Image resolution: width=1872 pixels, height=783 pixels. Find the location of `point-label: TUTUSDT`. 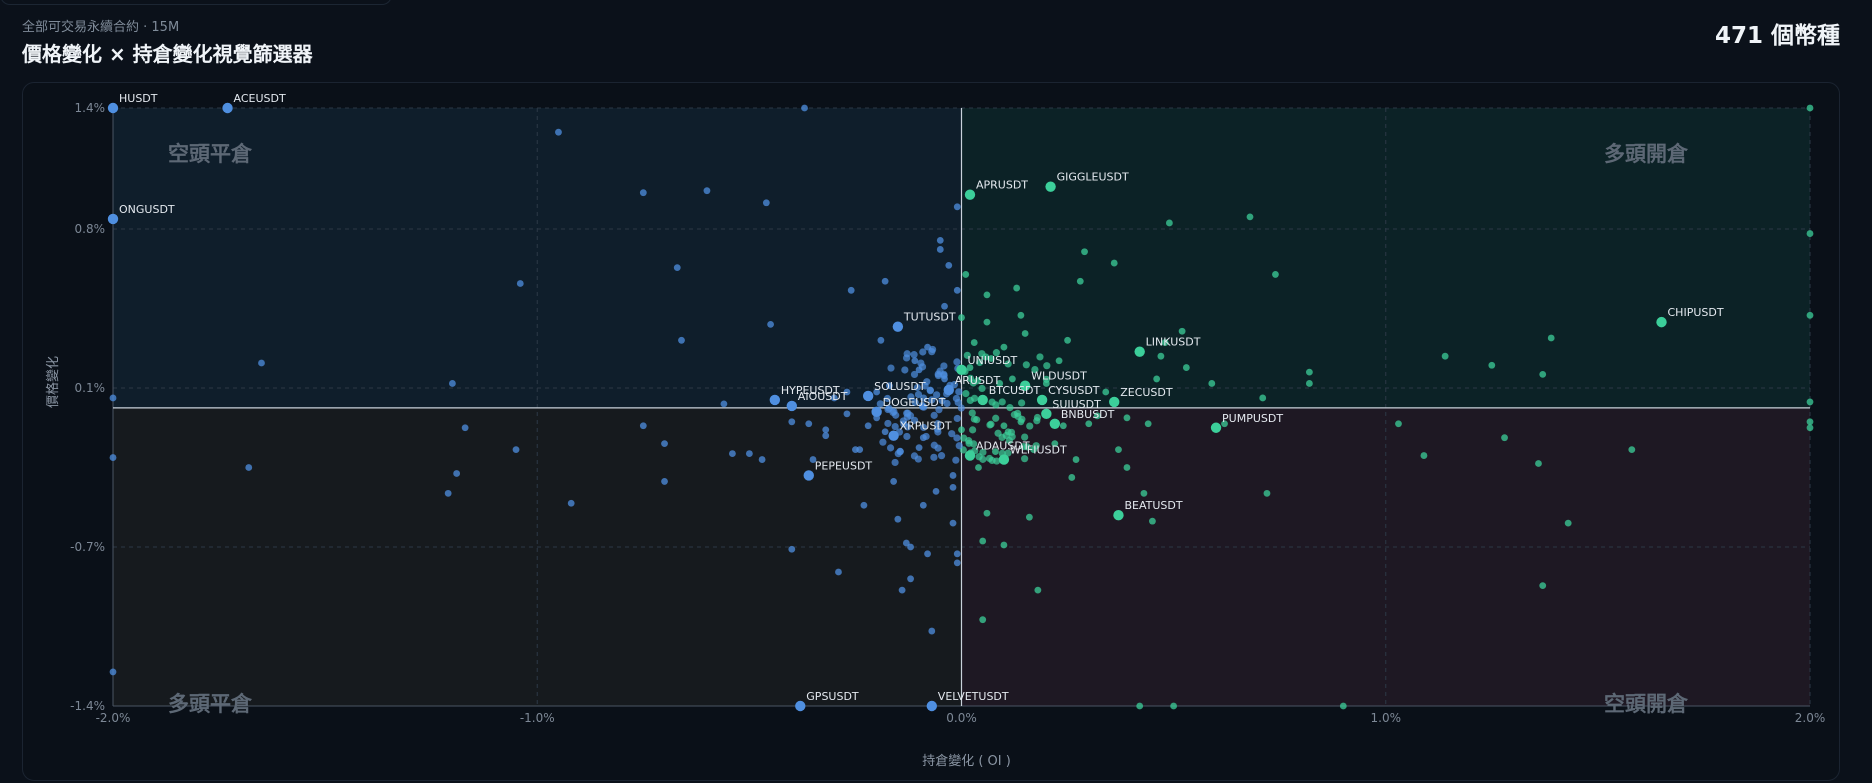

point-label: TUTUSDT is located at coordinates (929, 317).